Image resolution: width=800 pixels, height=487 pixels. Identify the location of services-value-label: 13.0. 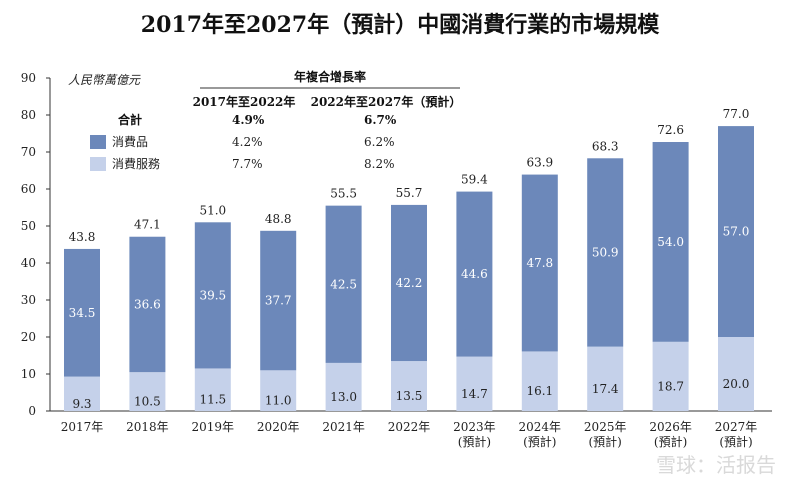
(343, 397).